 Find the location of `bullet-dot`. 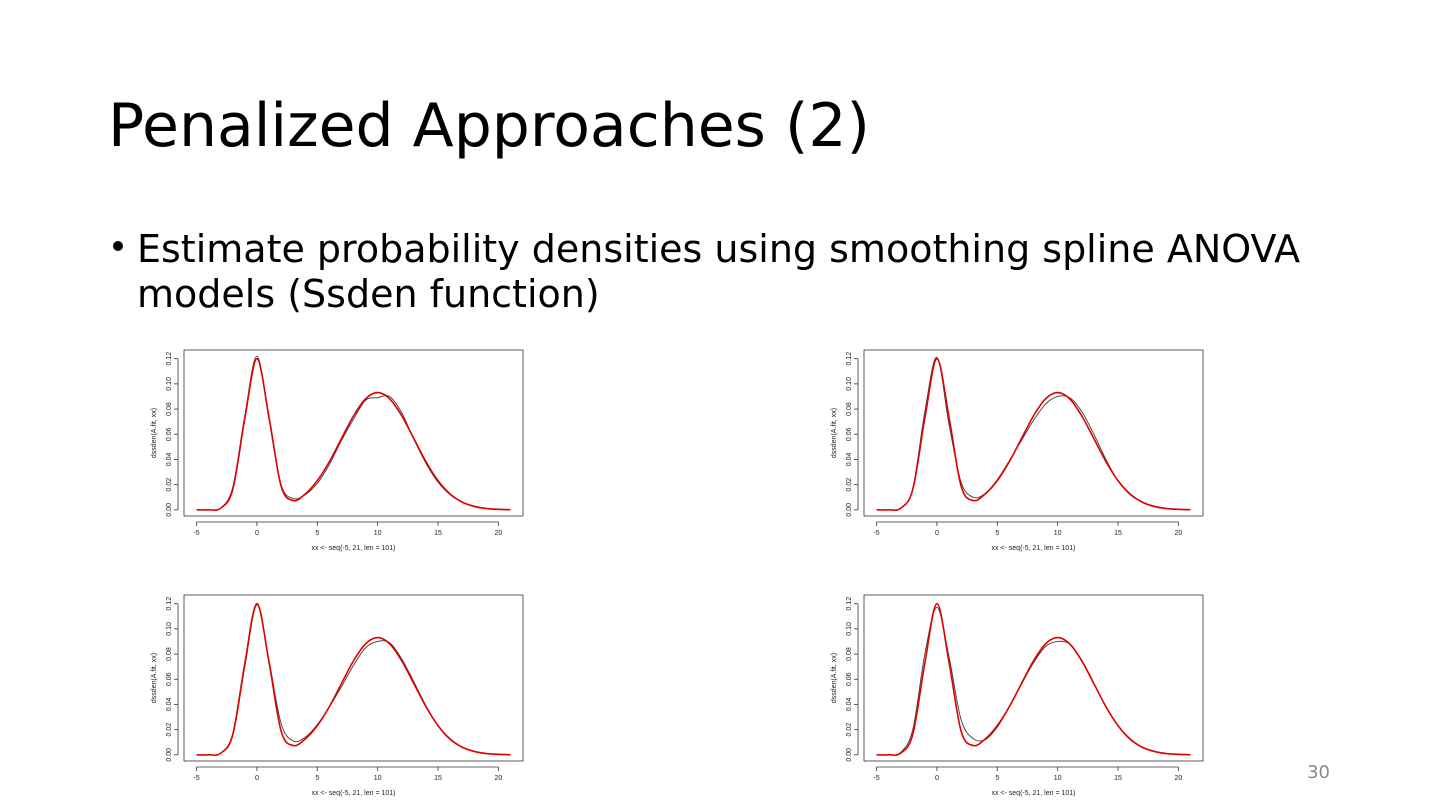

bullet-dot is located at coordinates (118, 246).